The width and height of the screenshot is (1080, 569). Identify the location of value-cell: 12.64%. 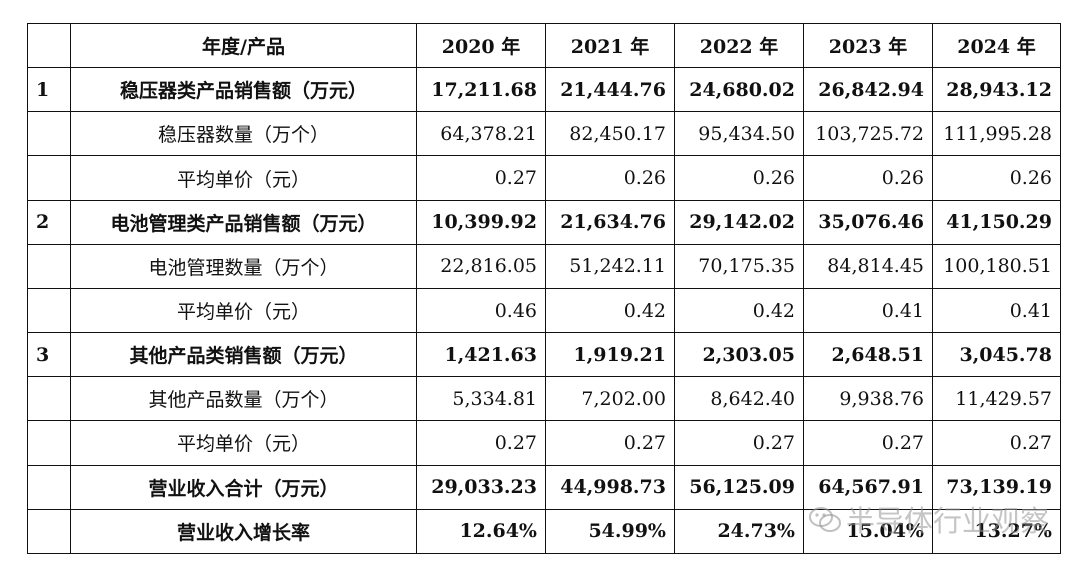
(481, 531).